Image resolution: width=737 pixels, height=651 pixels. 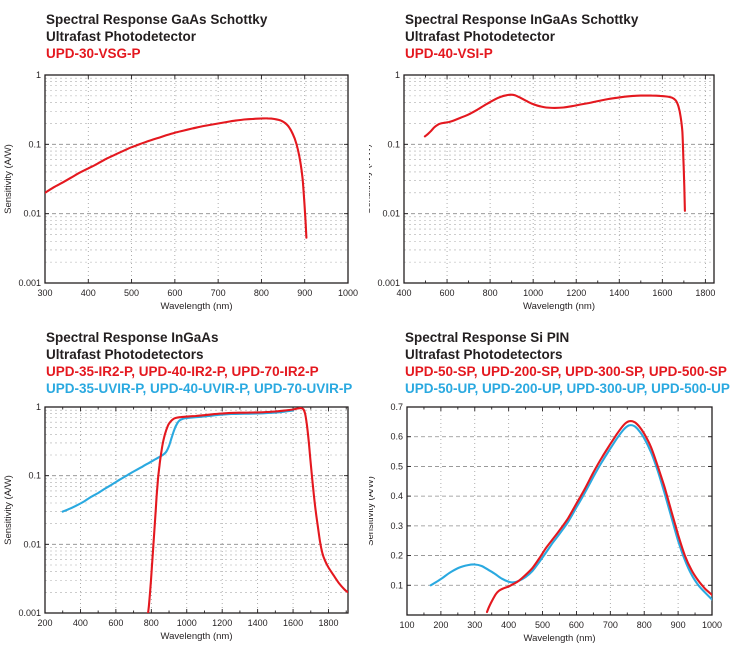 I want to click on x-tick-label: 700, so click(x=218, y=293).